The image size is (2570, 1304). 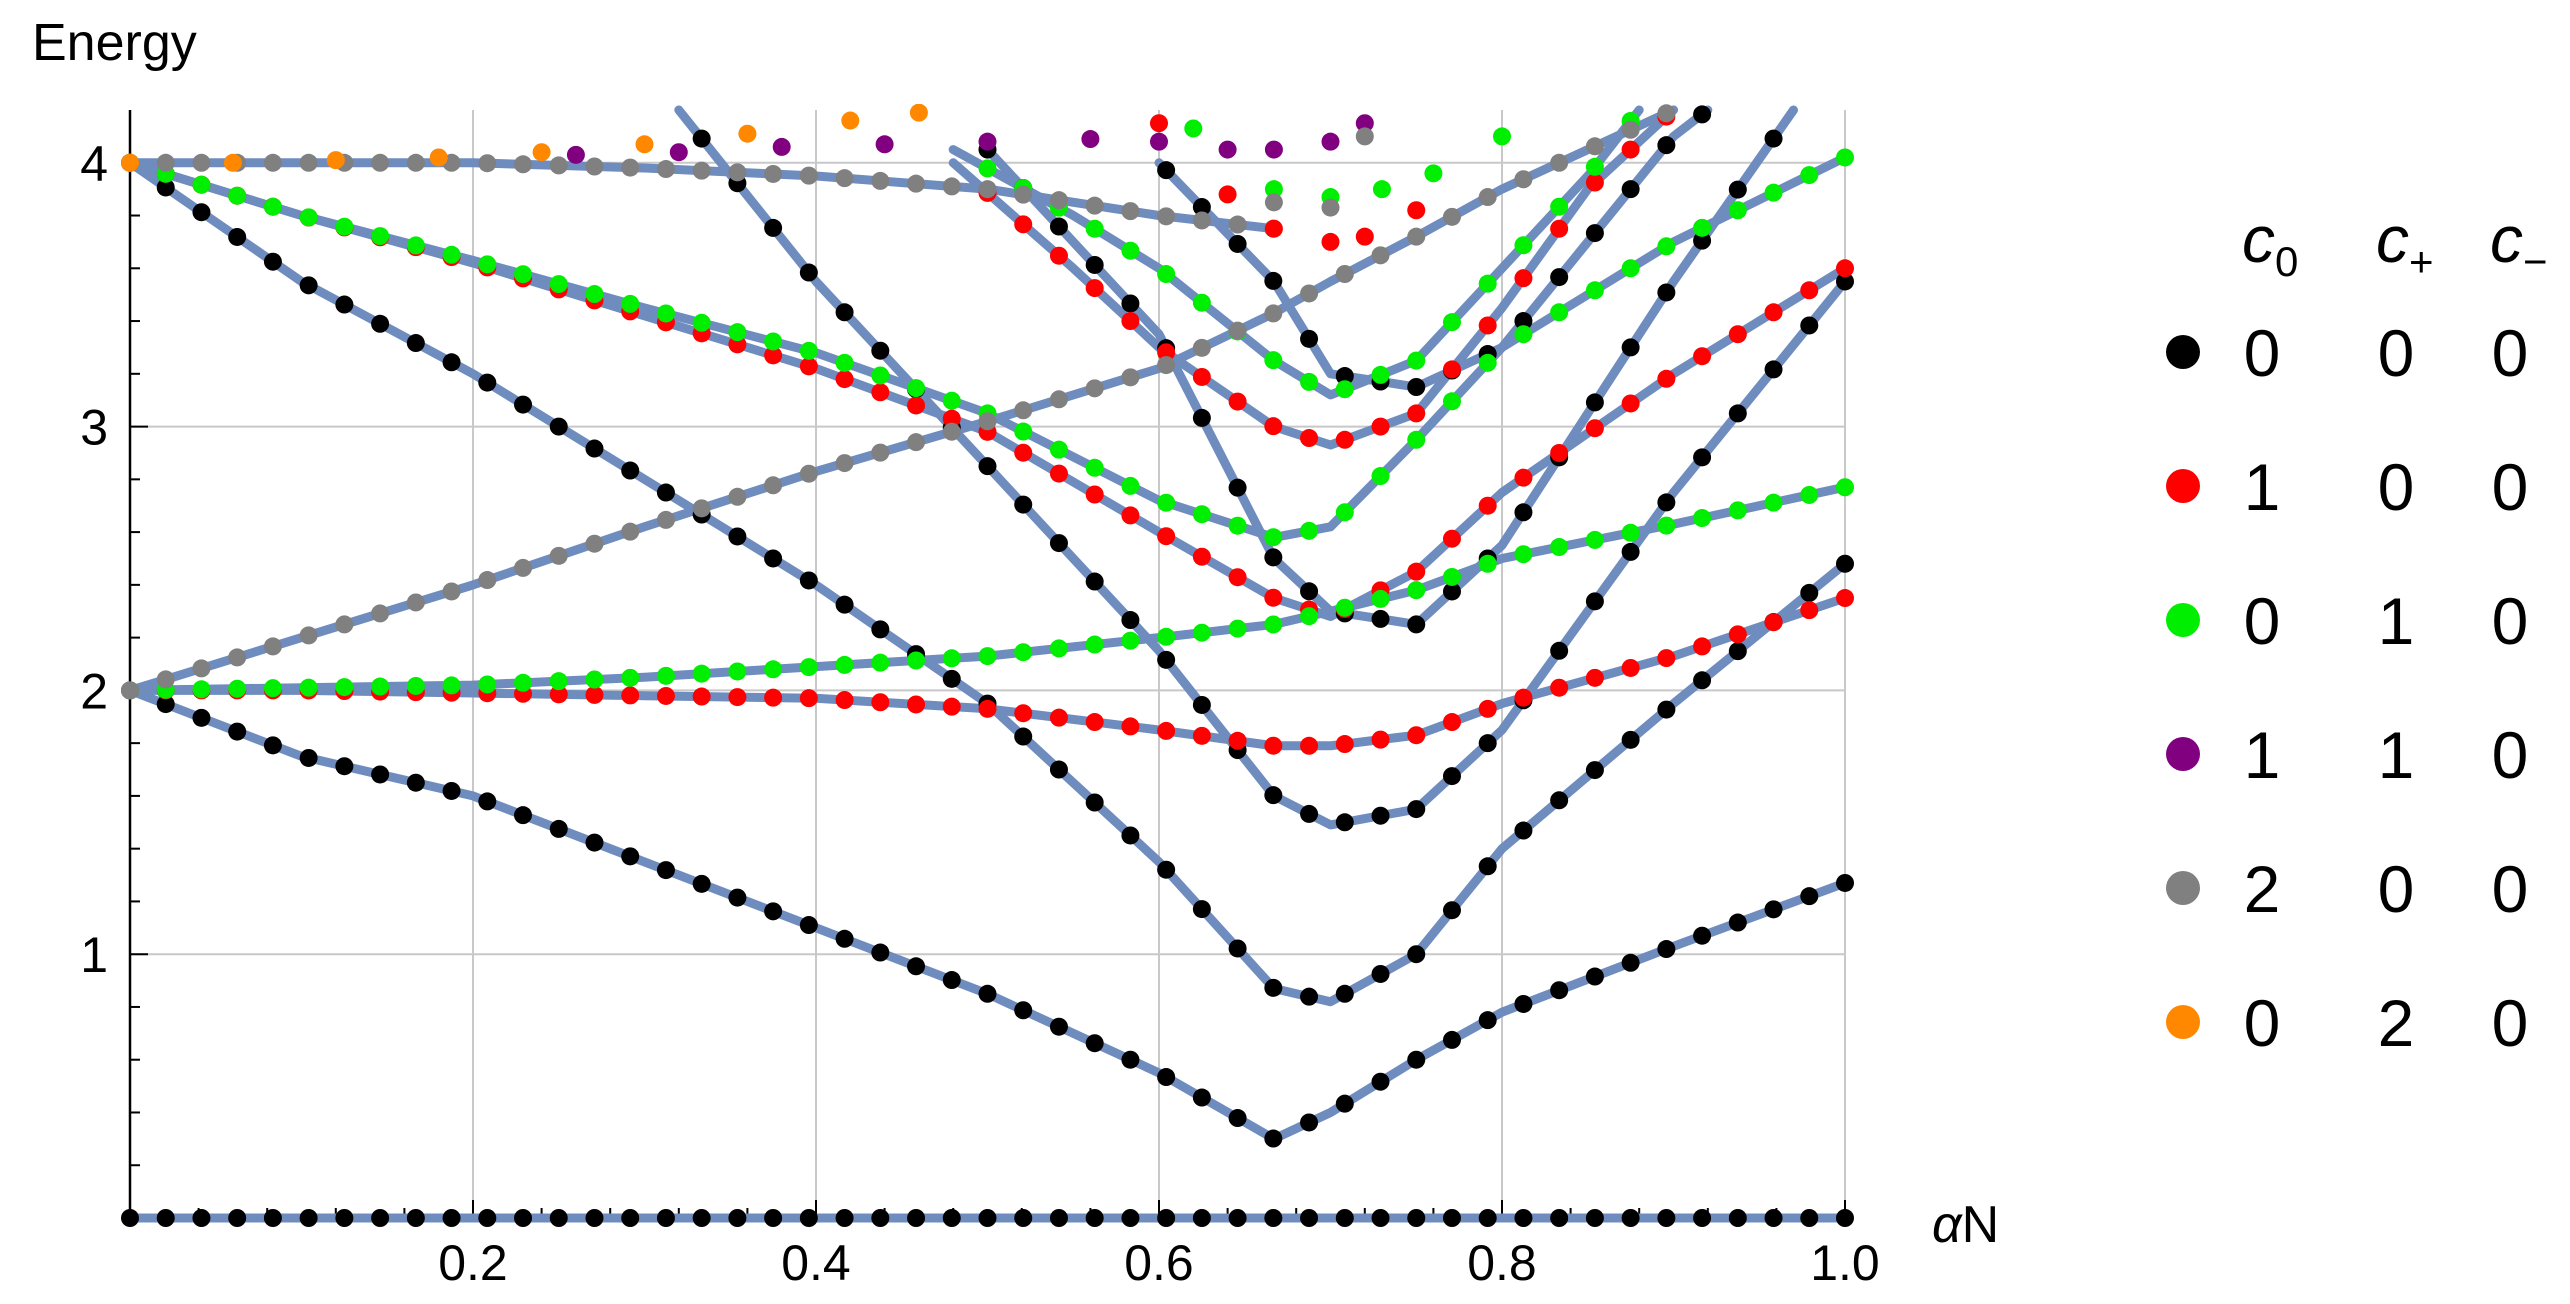 What do you see at coordinates (2270, 243) in the screenshot?
I see `legend-header: c0` at bounding box center [2270, 243].